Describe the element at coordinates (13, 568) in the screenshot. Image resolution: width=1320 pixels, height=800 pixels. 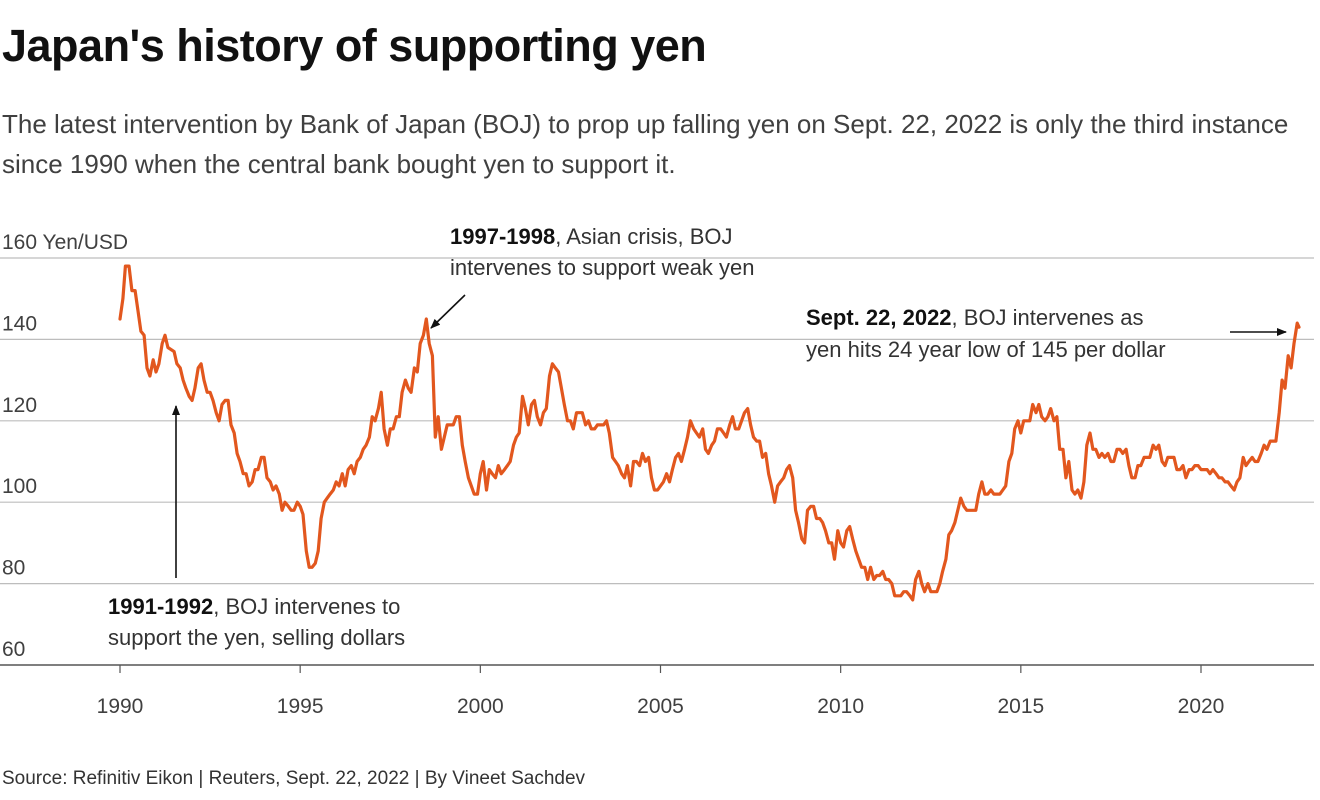
I see `y-tick-label: 80` at that location.